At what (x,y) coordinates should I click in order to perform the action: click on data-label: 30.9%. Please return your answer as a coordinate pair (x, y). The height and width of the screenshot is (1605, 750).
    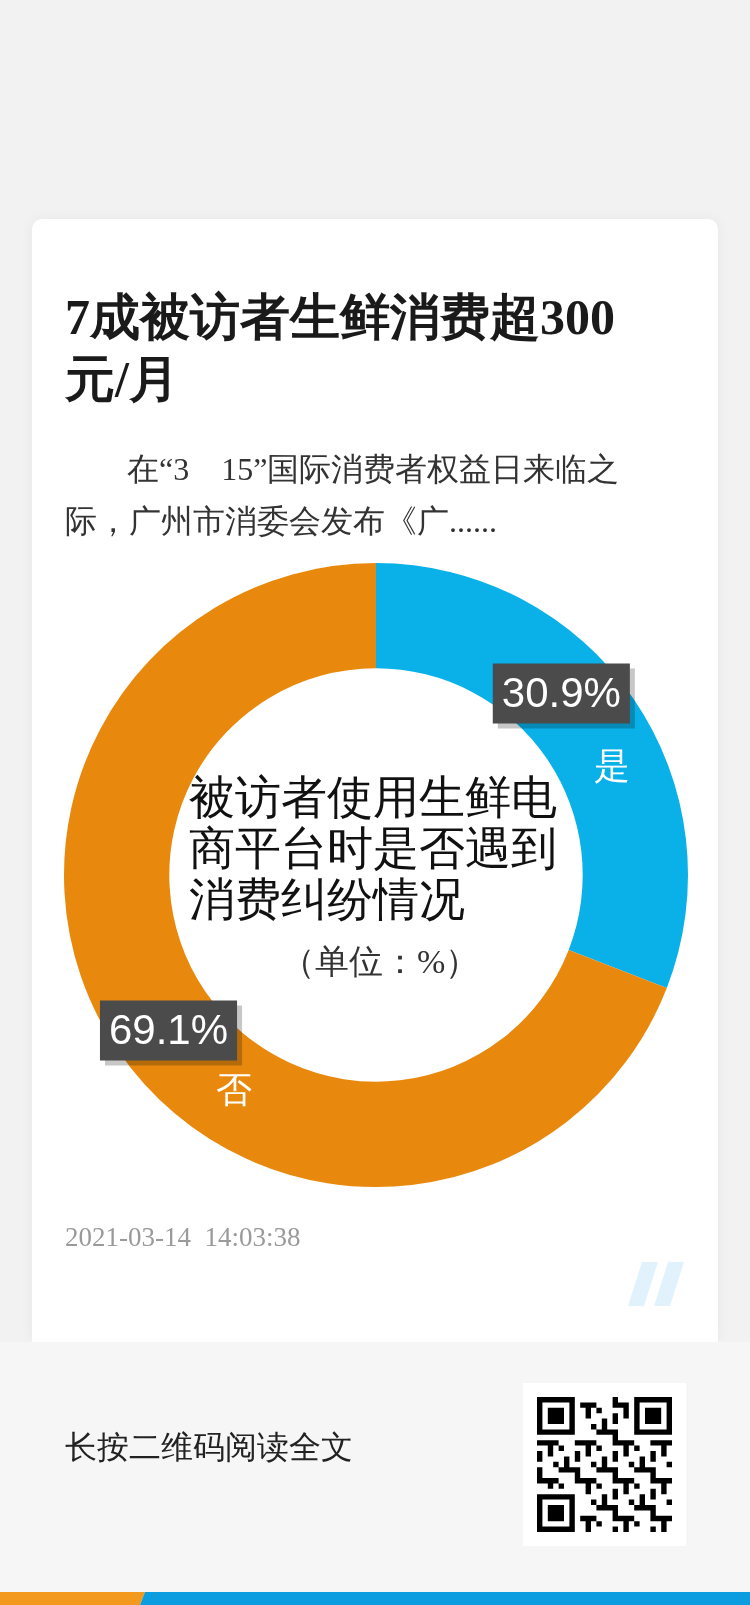
    Looking at the image, I should click on (561, 693).